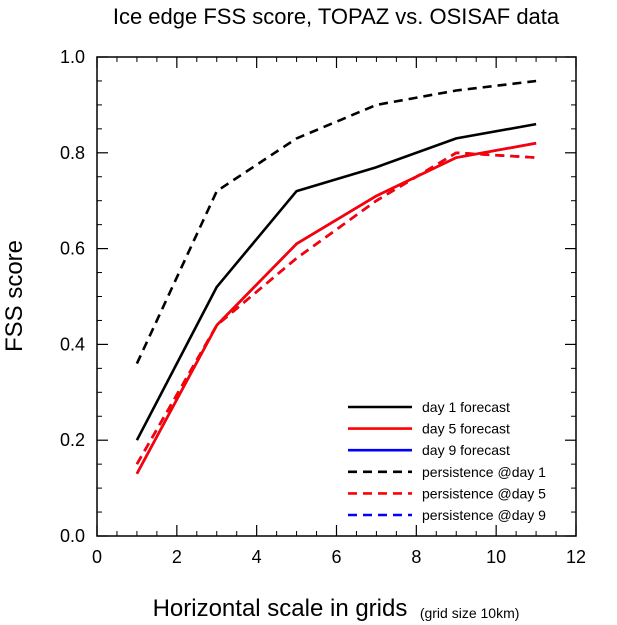 Image resolution: width=617 pixels, height=625 pixels. Describe the element at coordinates (97, 557) in the screenshot. I see `x-tick-label: 0` at that location.